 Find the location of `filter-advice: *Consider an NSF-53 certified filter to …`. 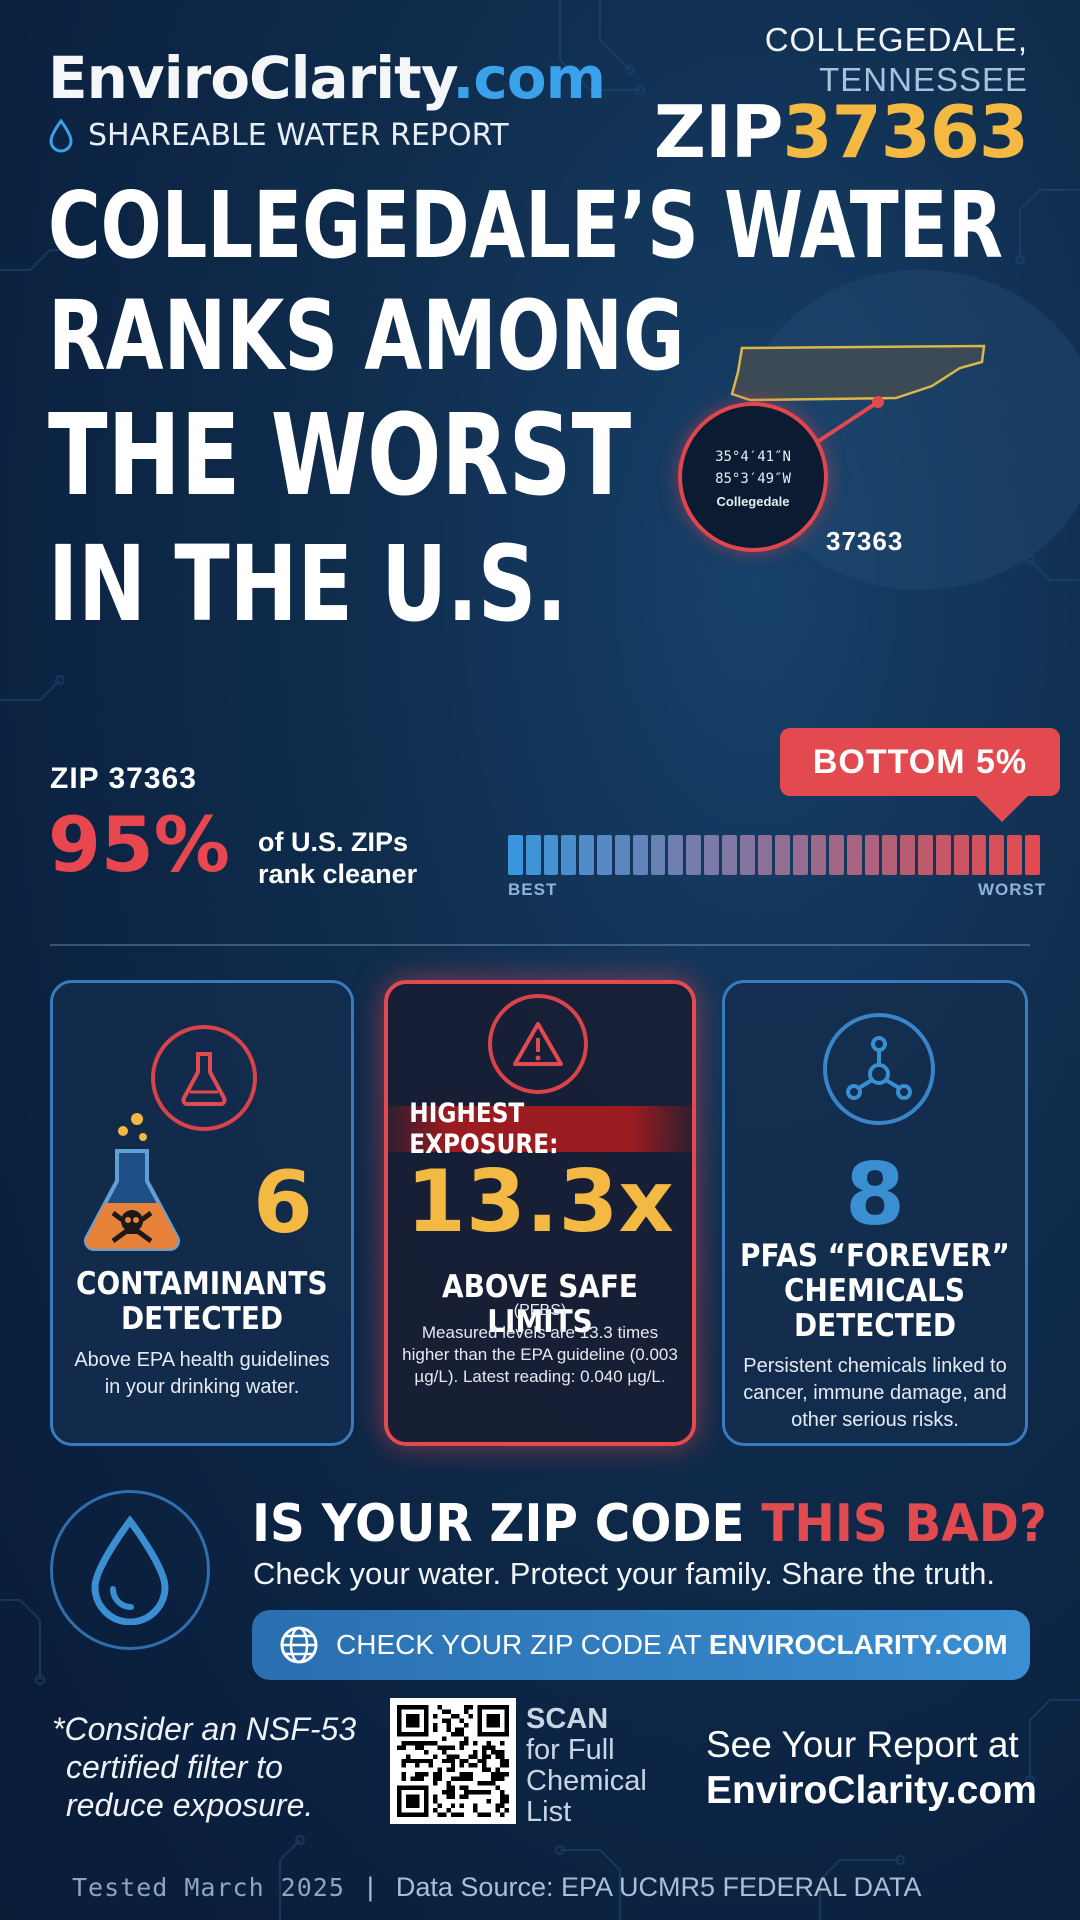

filter-advice: *Consider an NSF-53 certified filter to … is located at coordinates (204, 1767).